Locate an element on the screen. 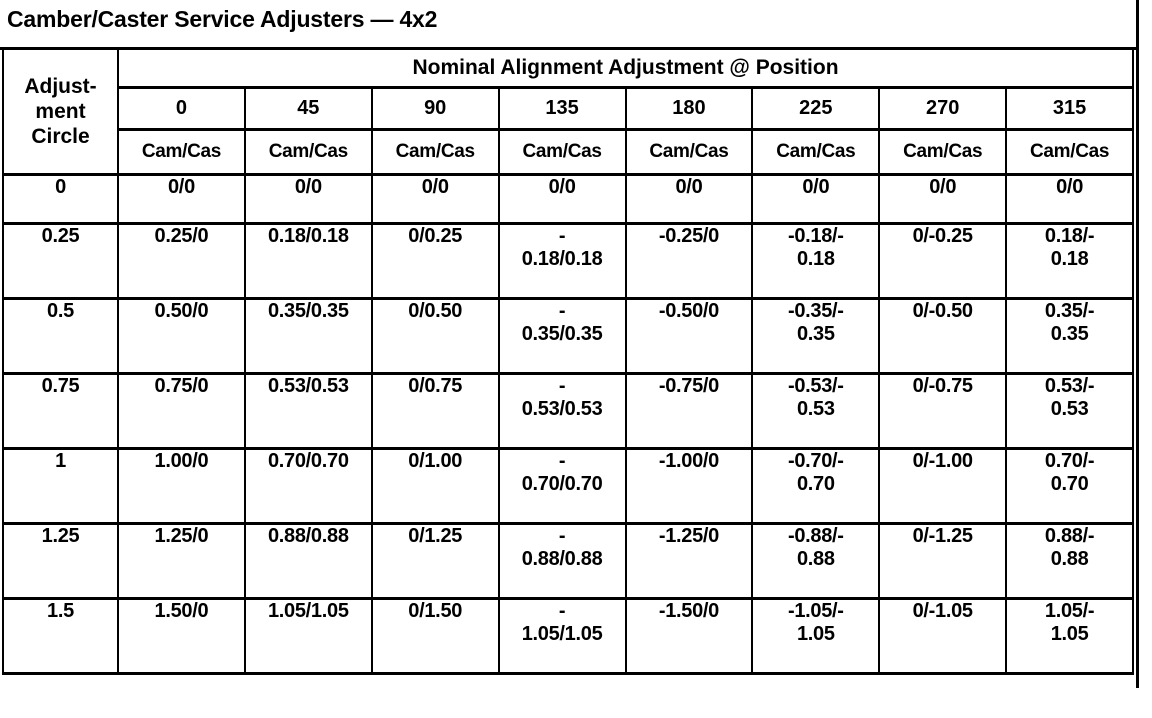 The height and width of the screenshot is (718, 1152). camcas-value: 0/-1.00 is located at coordinates (943, 485).